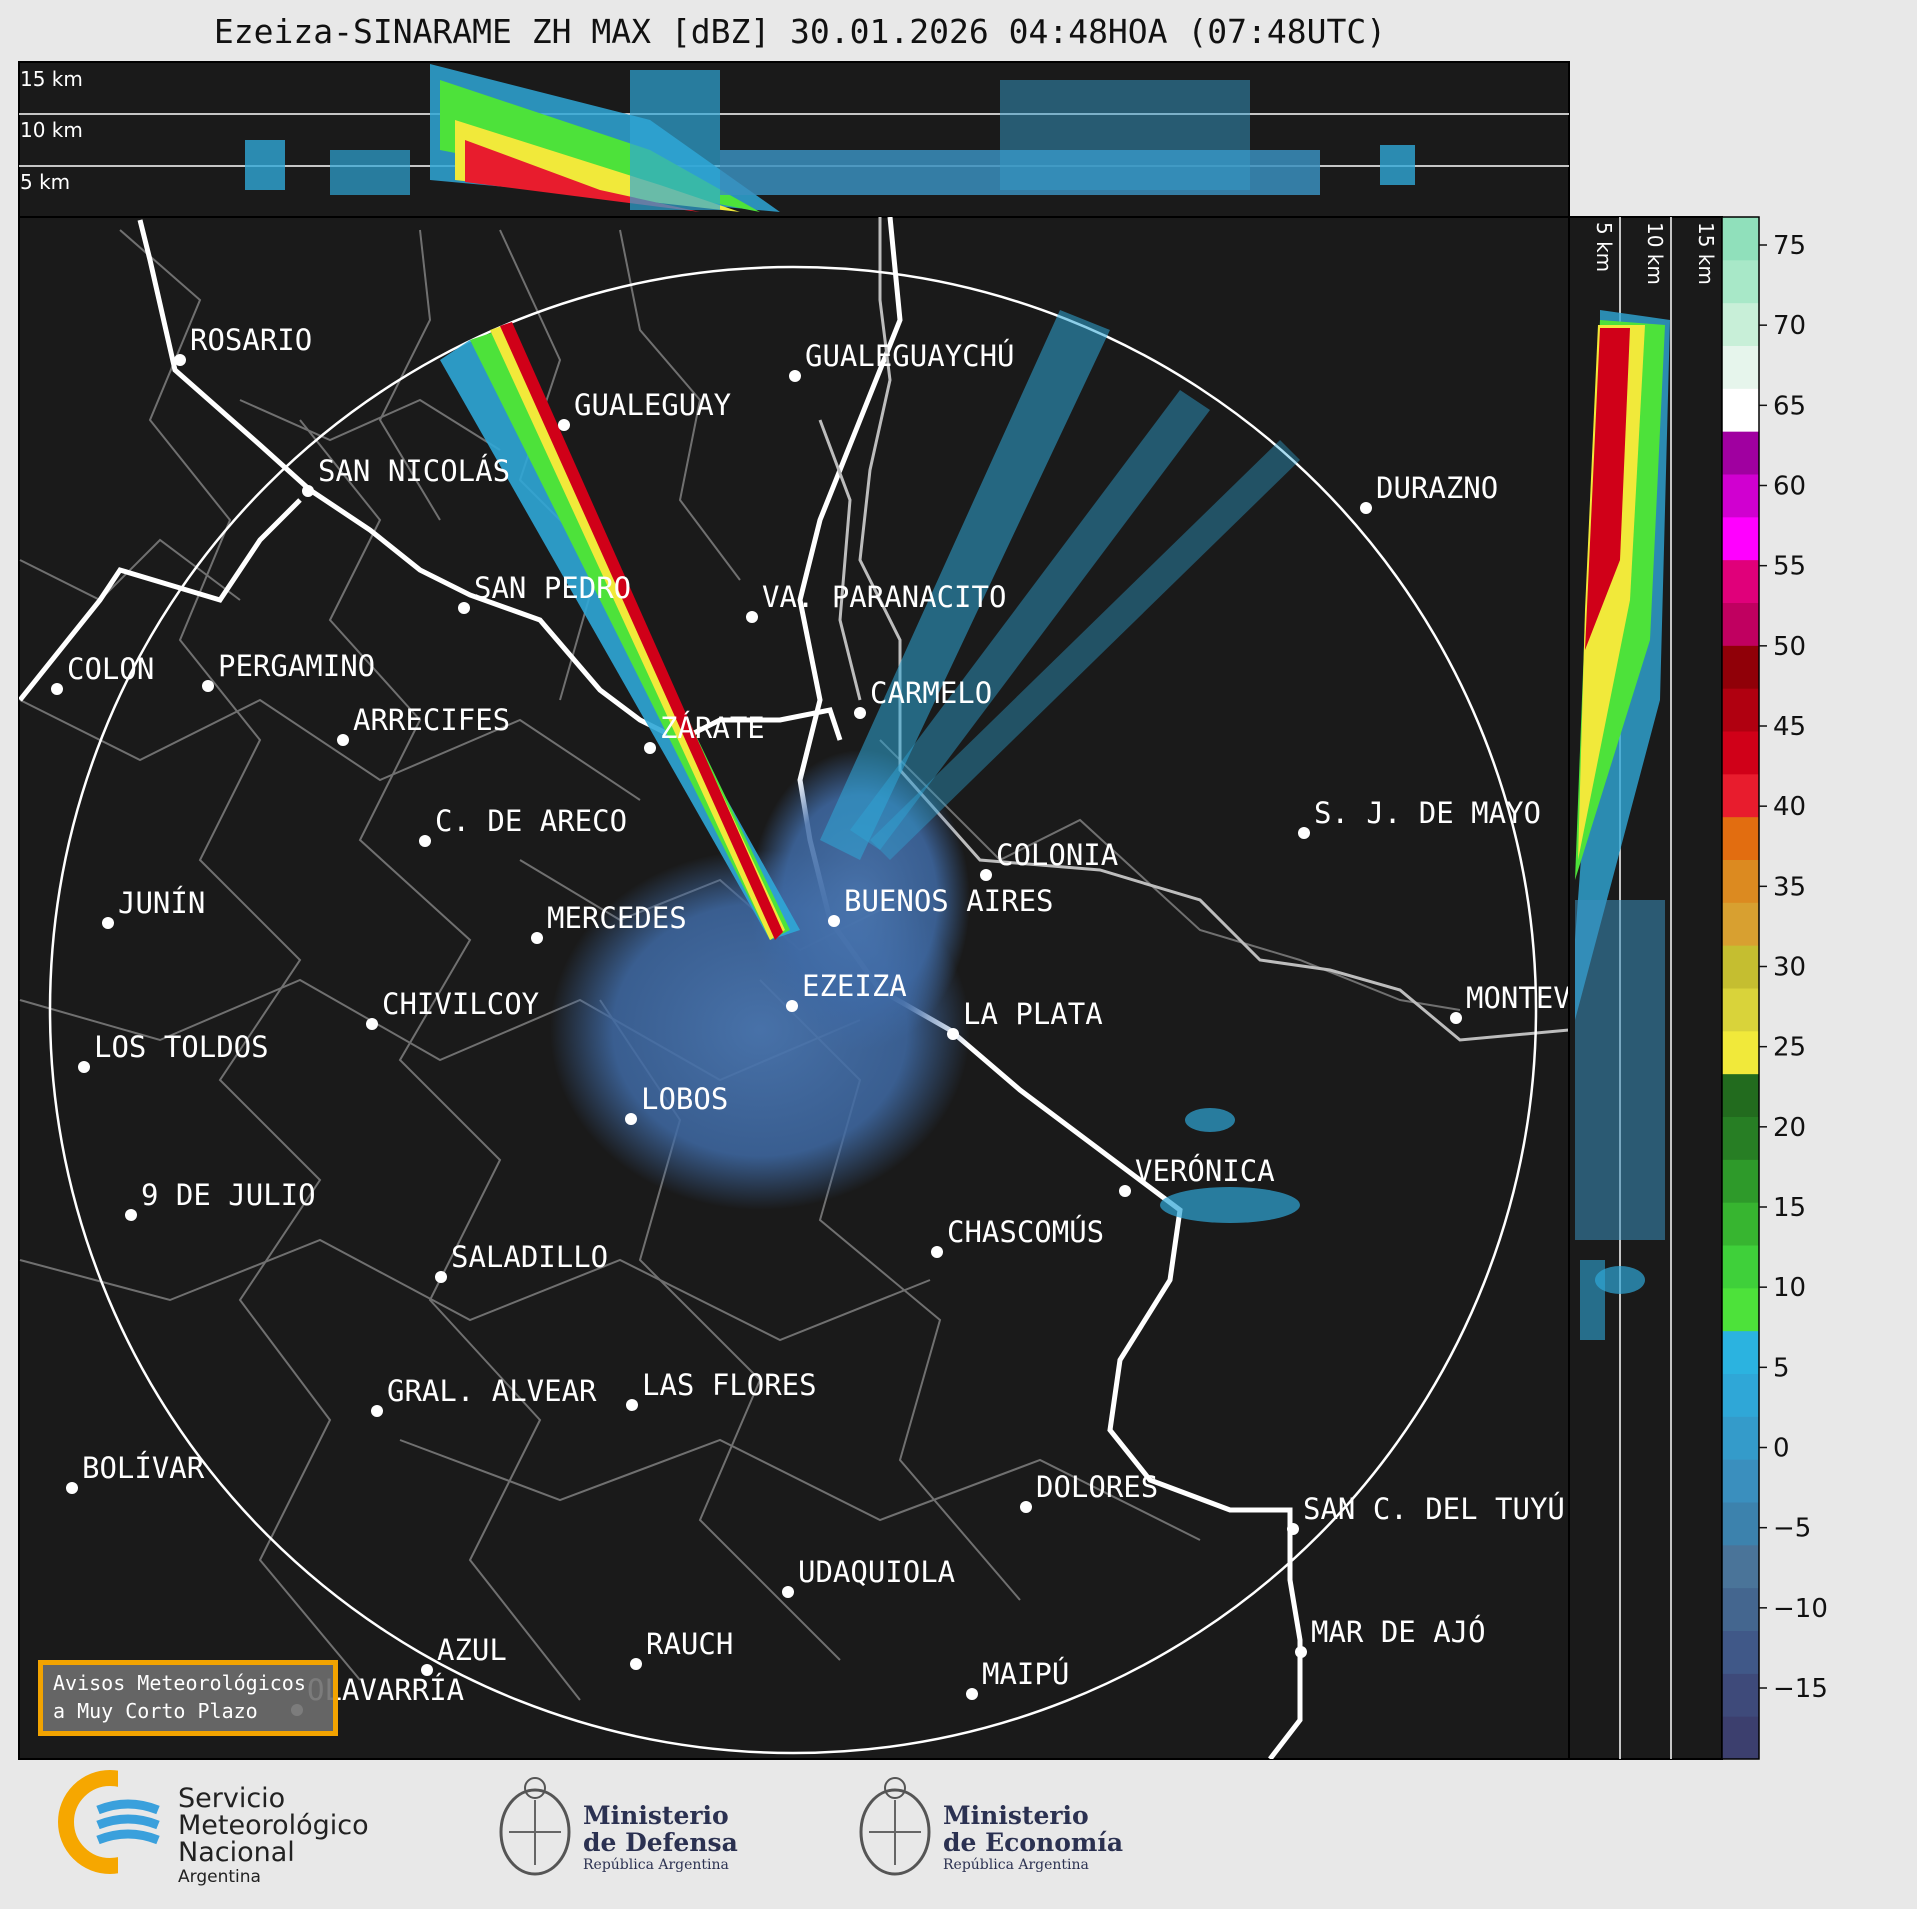 The height and width of the screenshot is (1909, 1917). Describe the element at coordinates (288, 670) in the screenshot. I see `city-pergamino: PERGAMINO` at that location.